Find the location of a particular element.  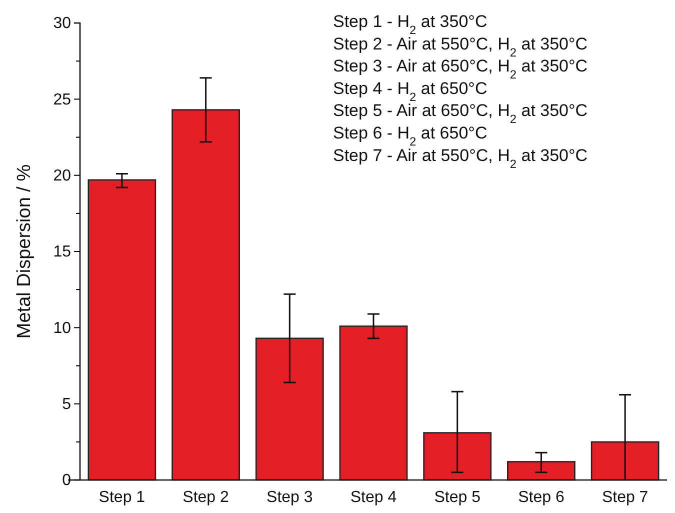

x-tick-label: Step 2 is located at coordinates (206, 497).